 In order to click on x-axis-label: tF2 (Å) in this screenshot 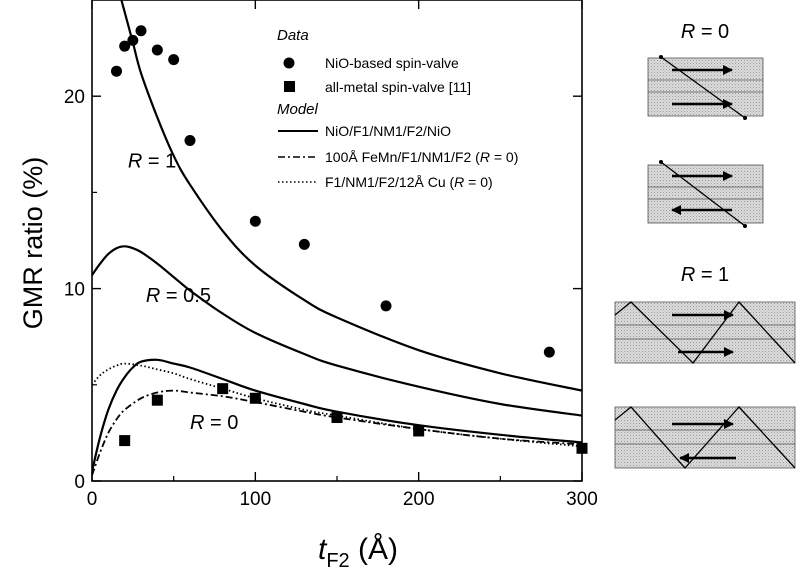, I will do `click(358, 552)`.